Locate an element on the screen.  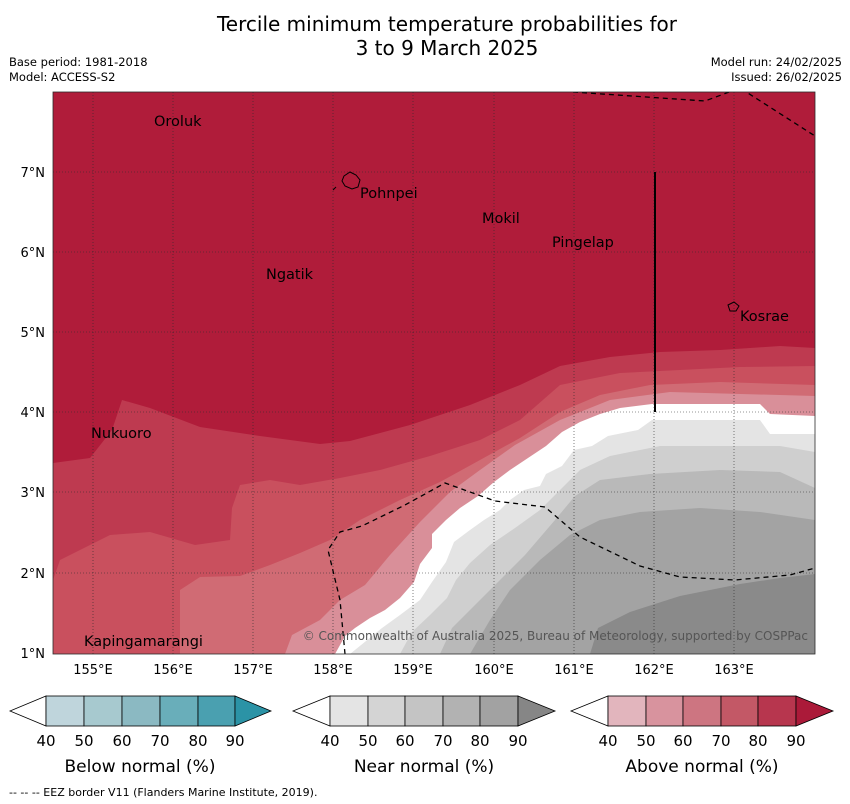
legend-above-tick-40: 40 is located at coordinates (607, 741).